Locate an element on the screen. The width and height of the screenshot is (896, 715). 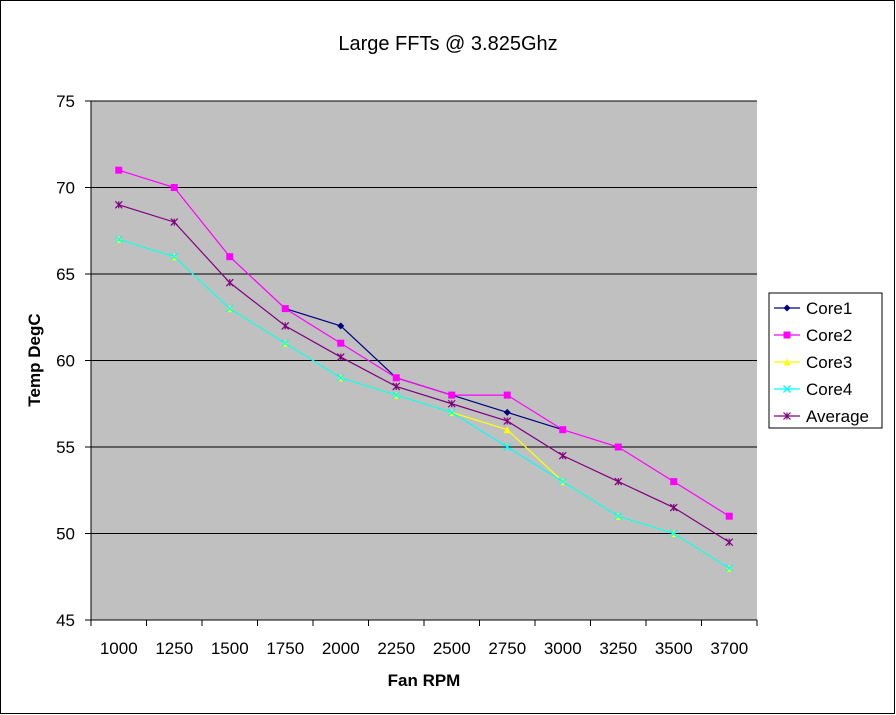
legend-marker-core3 is located at coordinates (787, 362).